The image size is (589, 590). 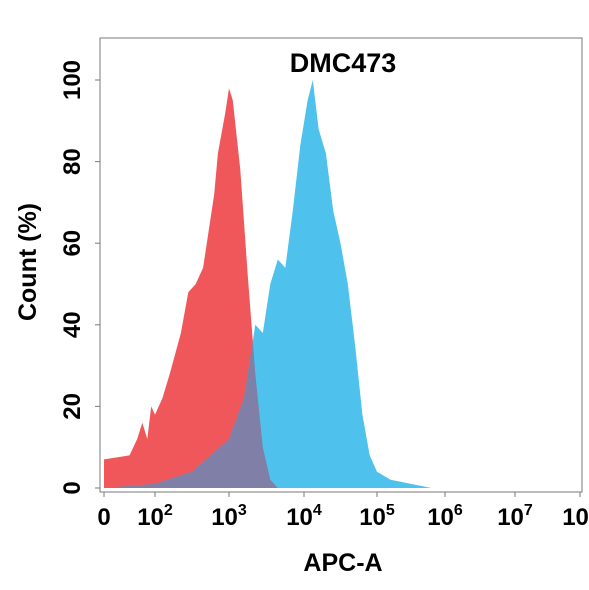 I want to click on x-tick-label: 10², so click(x=155, y=516).